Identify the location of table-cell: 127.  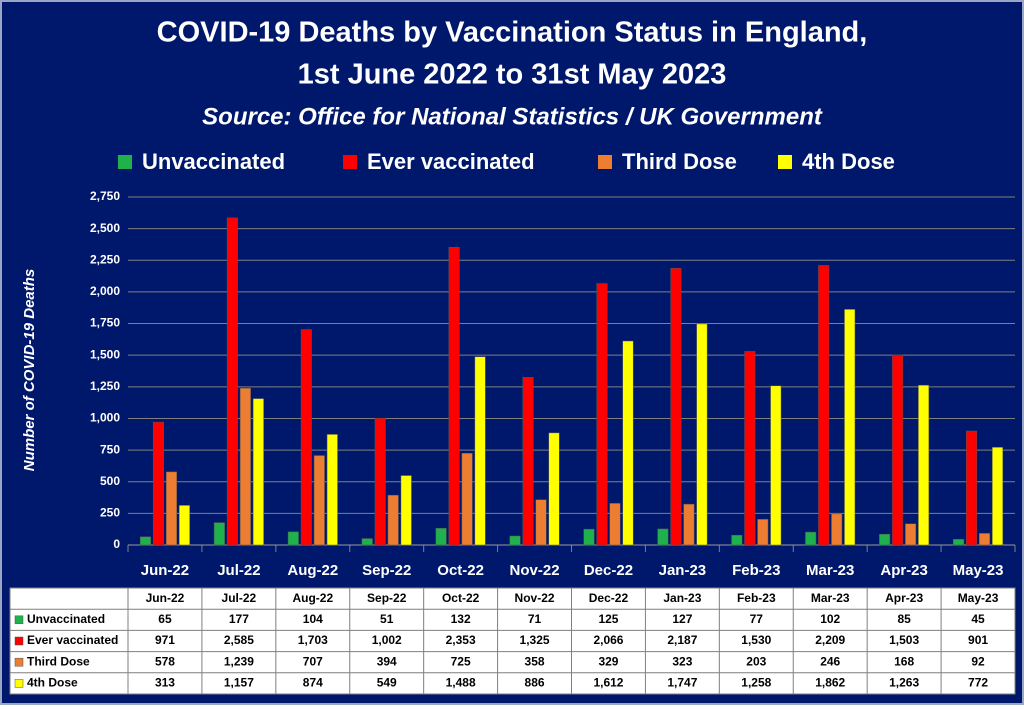
(682, 619).